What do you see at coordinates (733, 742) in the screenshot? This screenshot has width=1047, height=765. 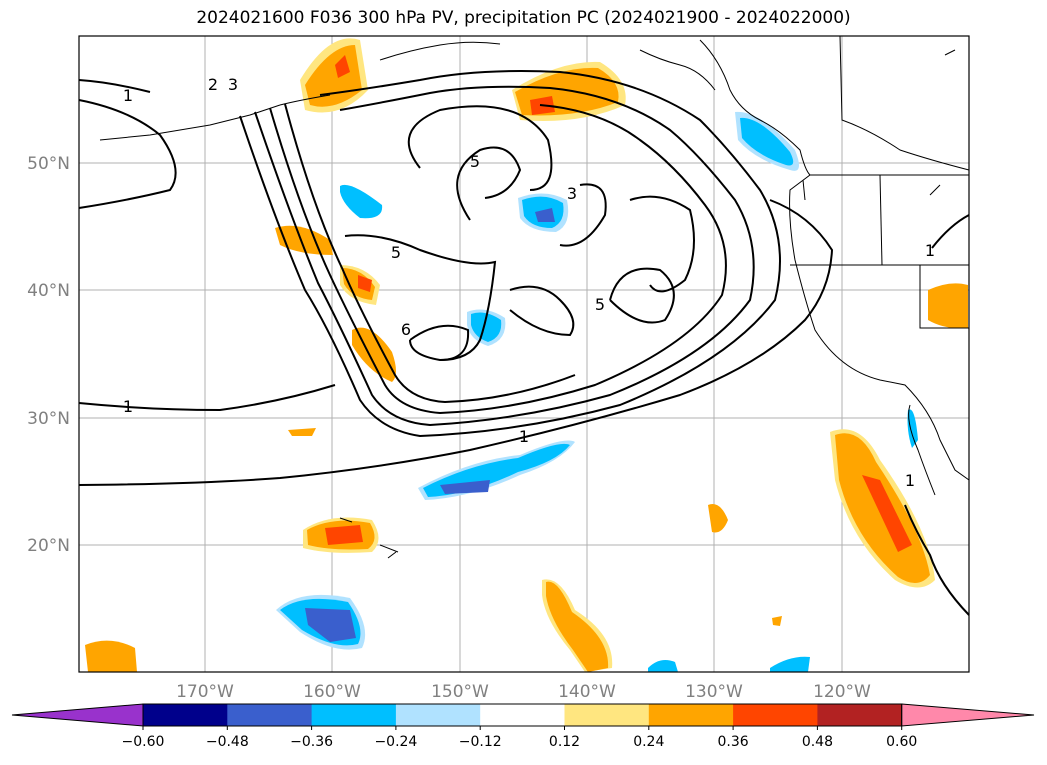 I see `colorbar-tick-label: 0.36` at bounding box center [733, 742].